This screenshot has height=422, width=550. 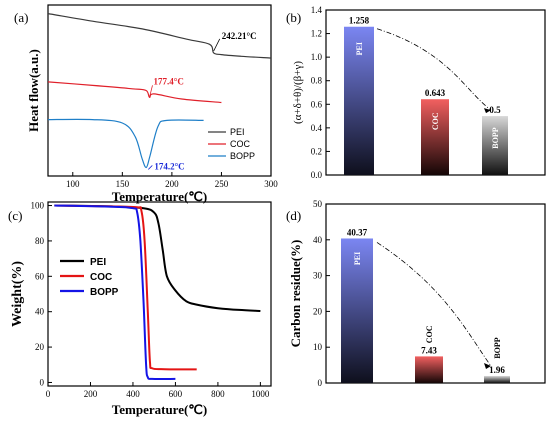 What do you see at coordinates (429, 334) in the screenshot?
I see `panel-d-bar-name: COC` at bounding box center [429, 334].